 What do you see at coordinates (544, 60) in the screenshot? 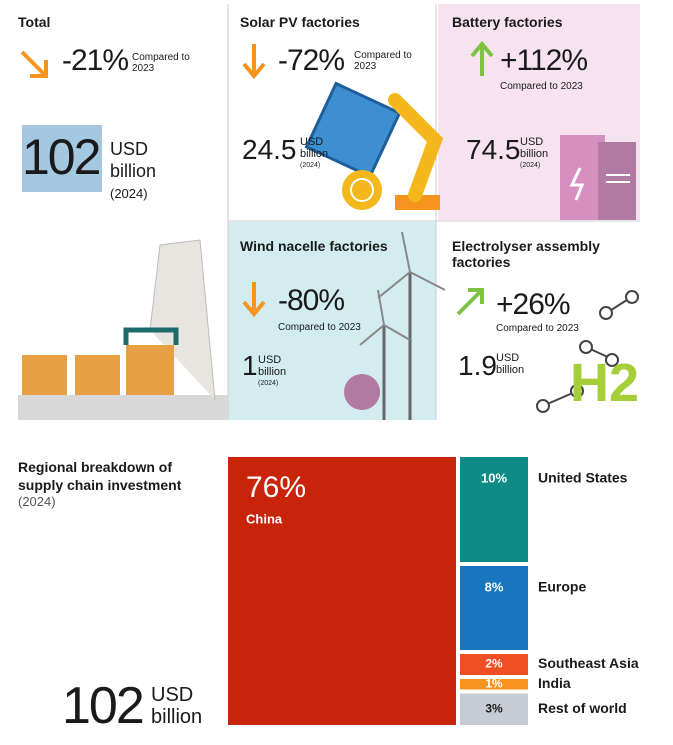
I see `panel-change: +112%` at bounding box center [544, 60].